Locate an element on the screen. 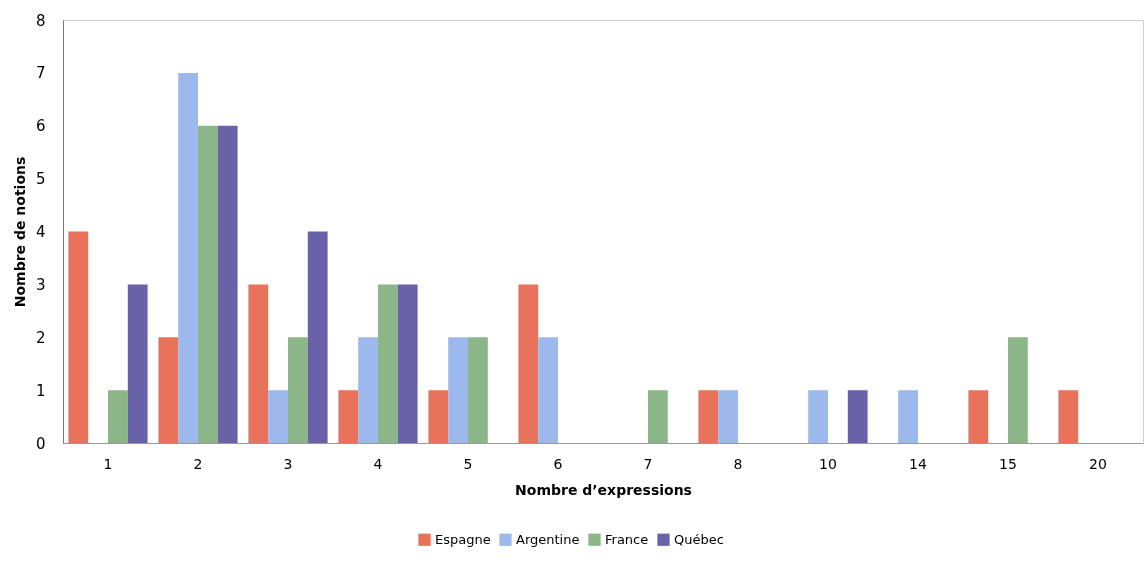 This screenshot has height=564, width=1148. y-tick-label: 8 is located at coordinates (40, 20).